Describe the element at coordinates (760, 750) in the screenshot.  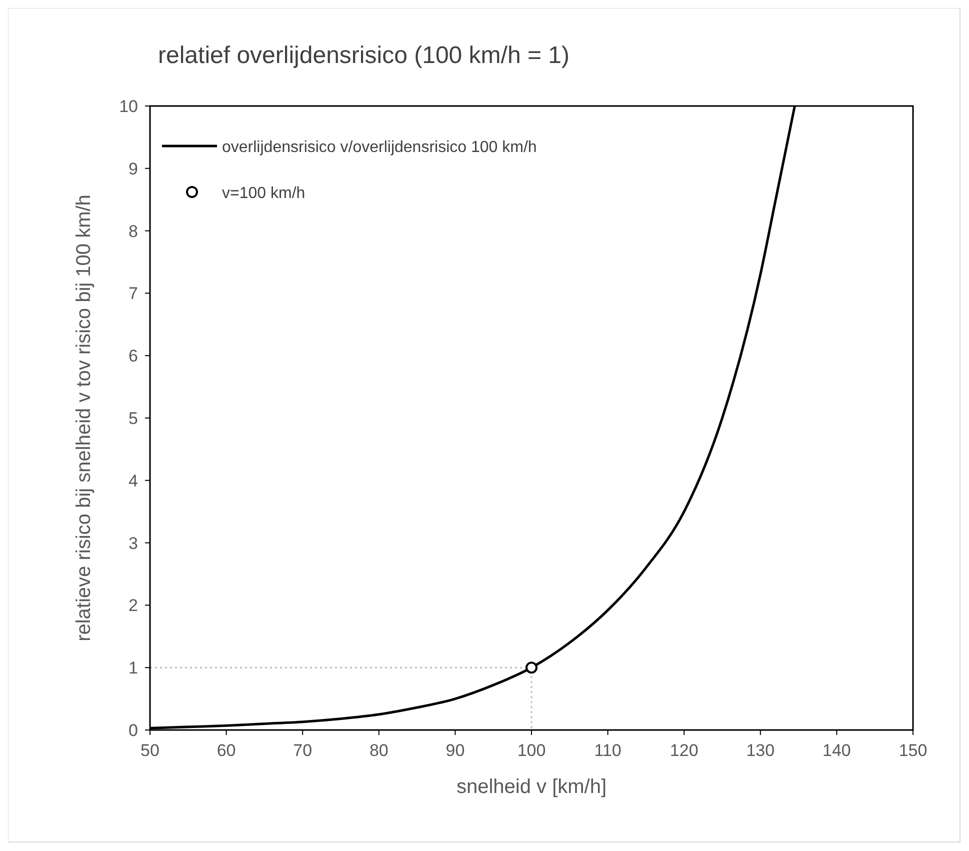
I see `x-tick-label: 130` at that location.